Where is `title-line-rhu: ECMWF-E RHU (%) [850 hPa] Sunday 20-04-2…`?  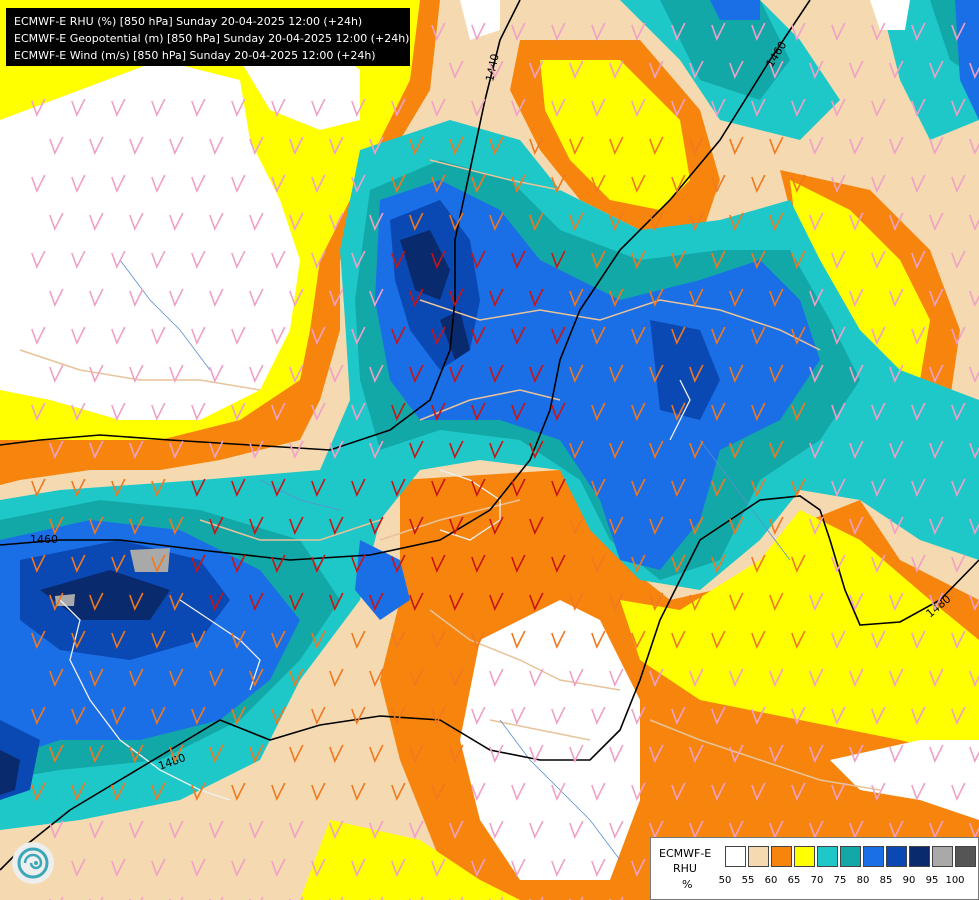 title-line-rhu: ECMWF-E RHU (%) [850 hPa] Sunday 20-04-2… is located at coordinates (188, 21).